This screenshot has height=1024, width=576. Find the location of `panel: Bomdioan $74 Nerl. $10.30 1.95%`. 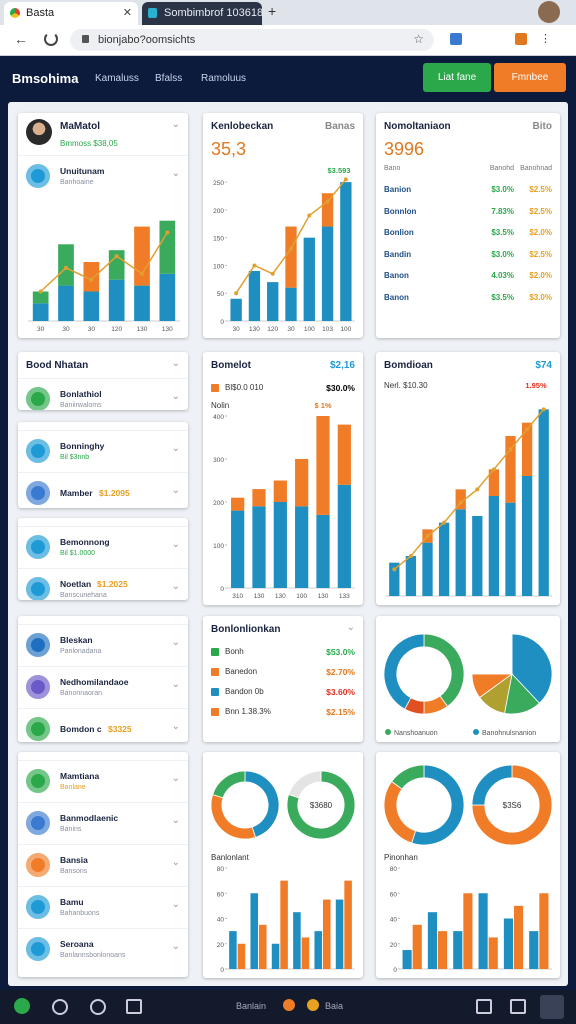

panel: Bomdioan $74 Nerl. $10.30 1.95% is located at coordinates (468, 478).